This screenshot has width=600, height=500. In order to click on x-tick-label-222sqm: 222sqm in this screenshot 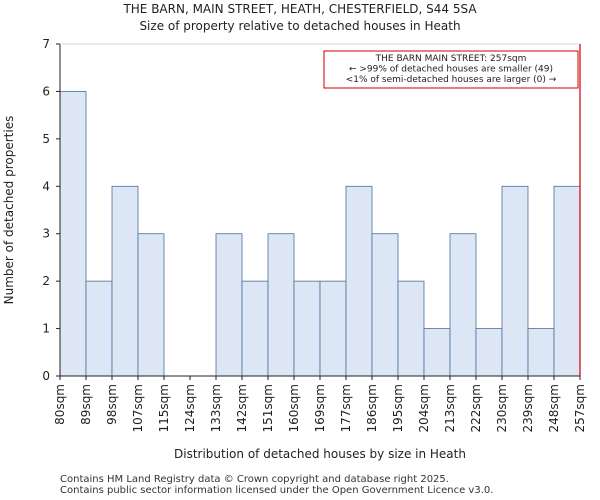, I will do `click(476, 408)`.